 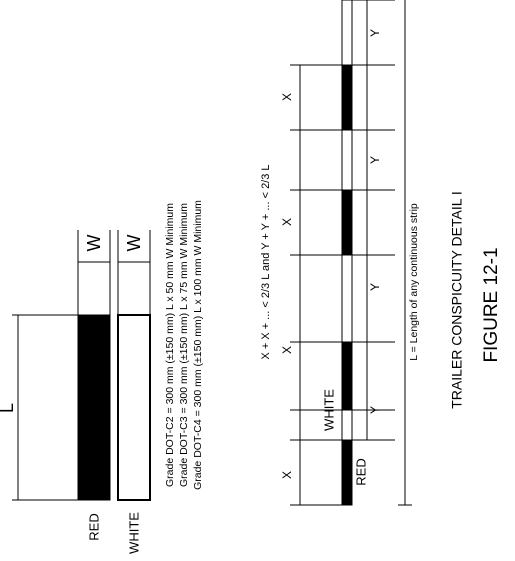 What do you see at coordinates (134, 407) in the screenshot?
I see `white-bar` at bounding box center [134, 407].